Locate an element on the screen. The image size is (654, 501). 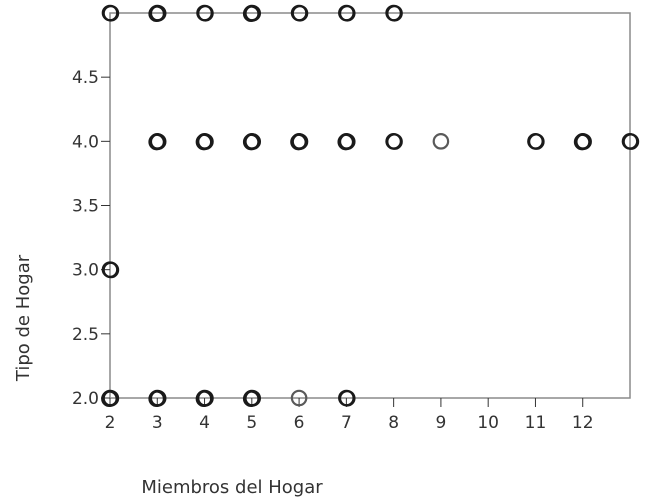
x-tick-label: 12 is located at coordinates (583, 423).